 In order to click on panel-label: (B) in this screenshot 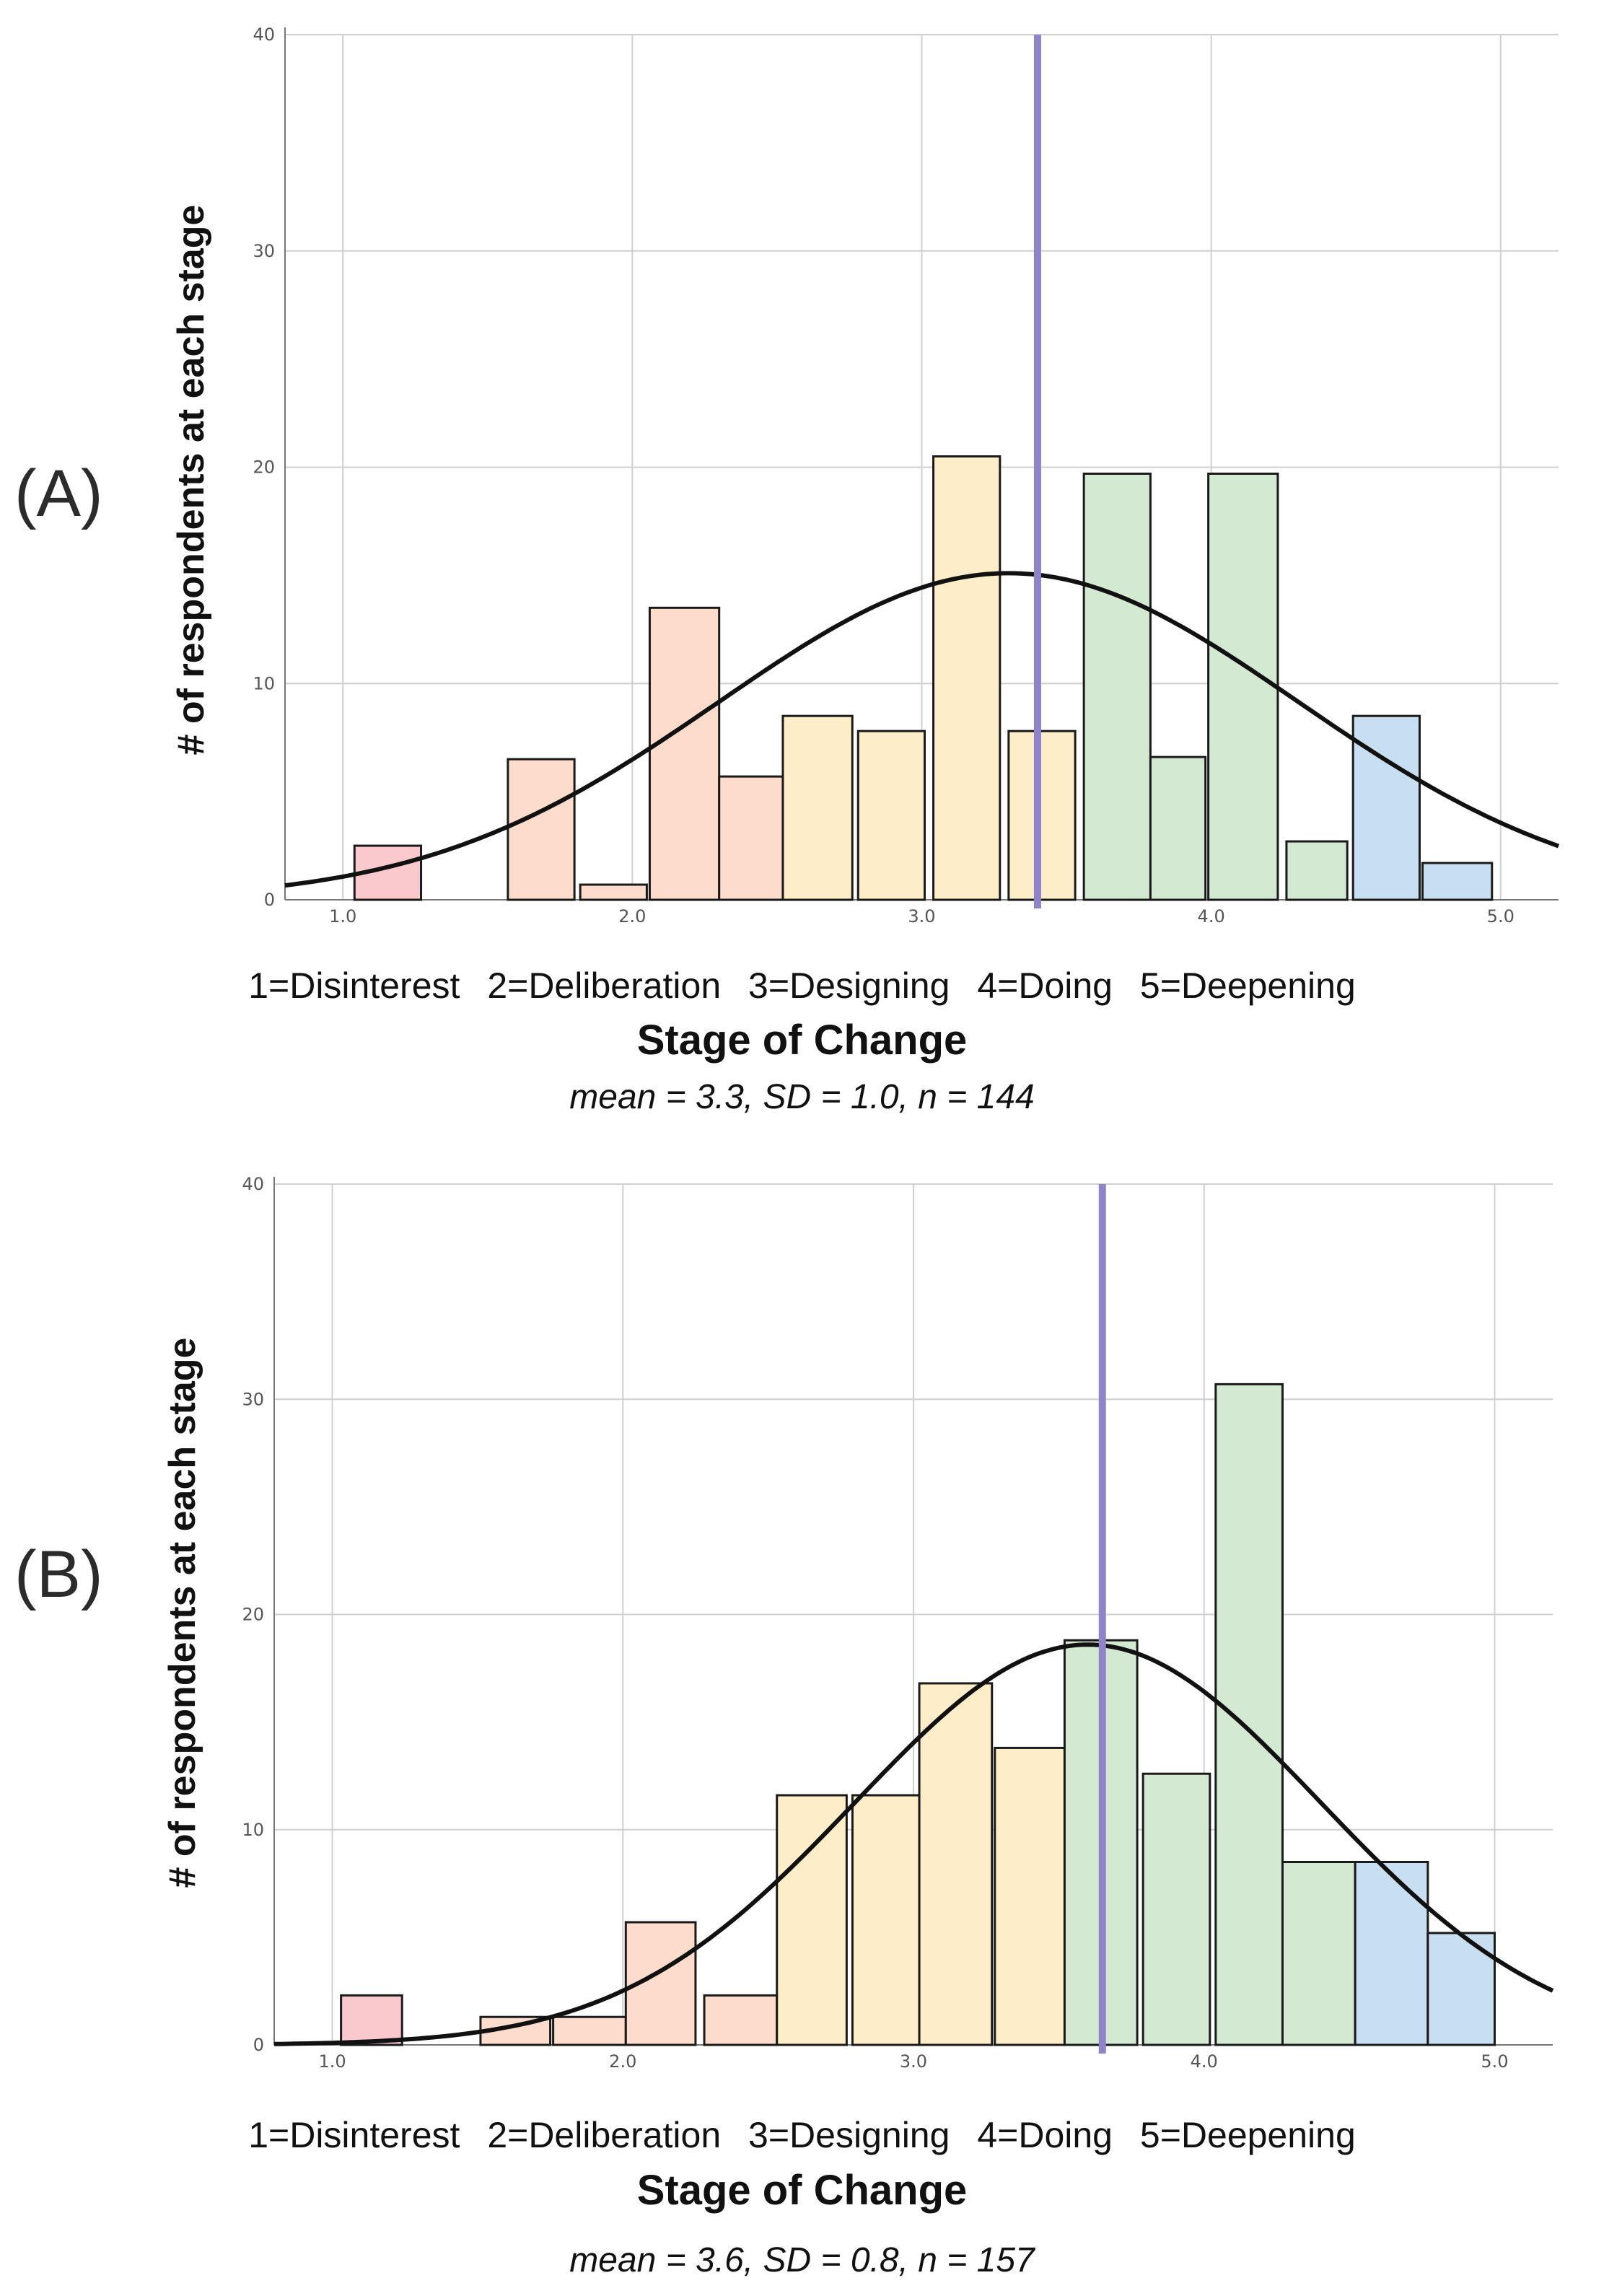, I will do `click(59, 1574)`.